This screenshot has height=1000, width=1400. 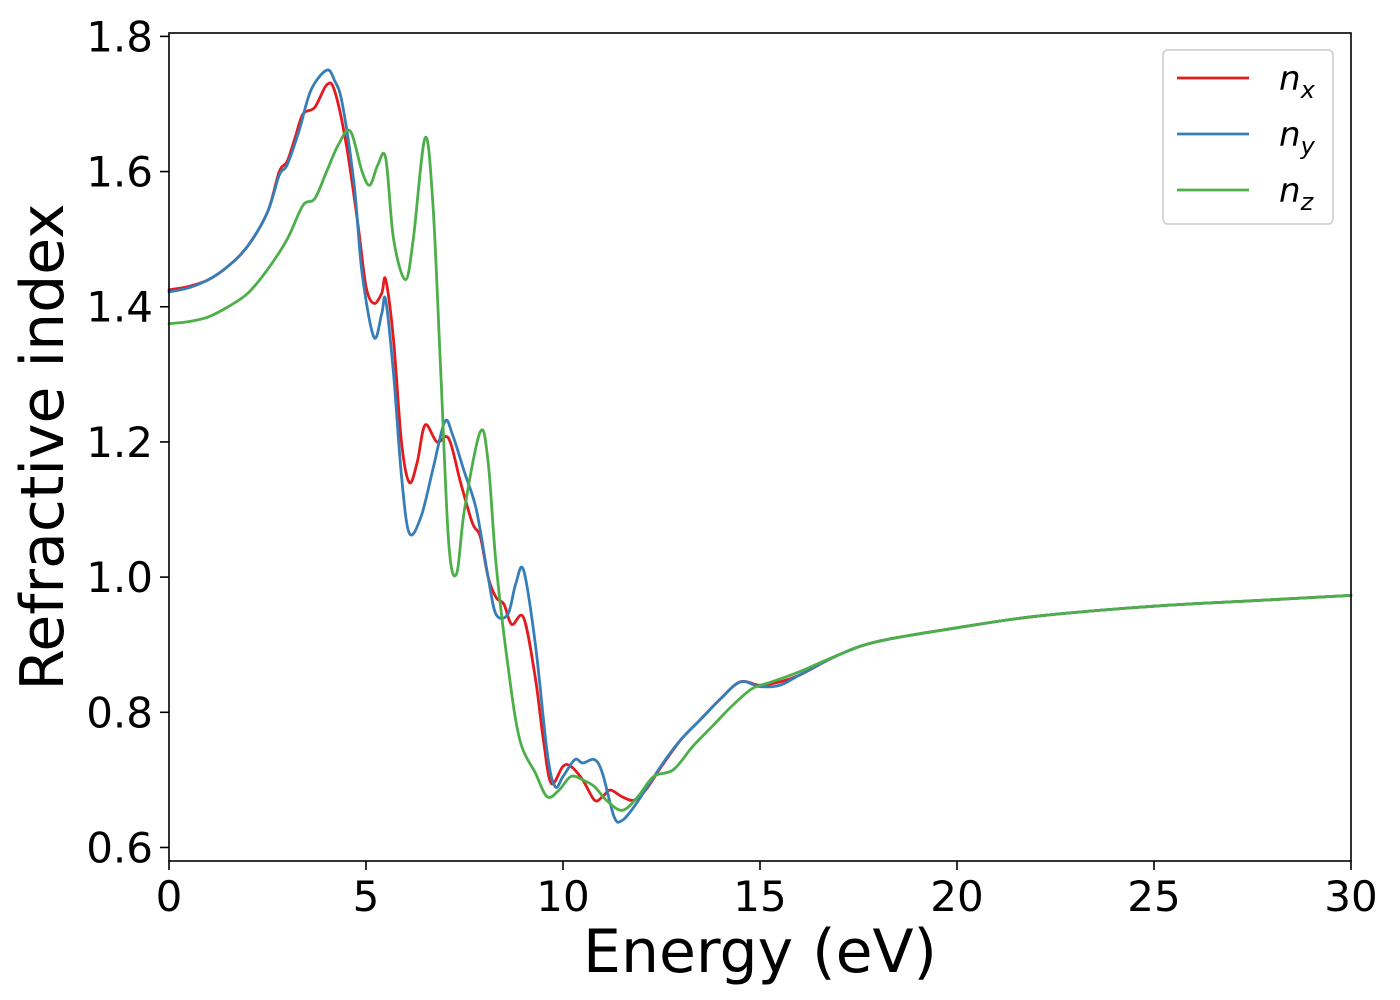 I want to click on legend: nx ny nz, so click(x=1248, y=137).